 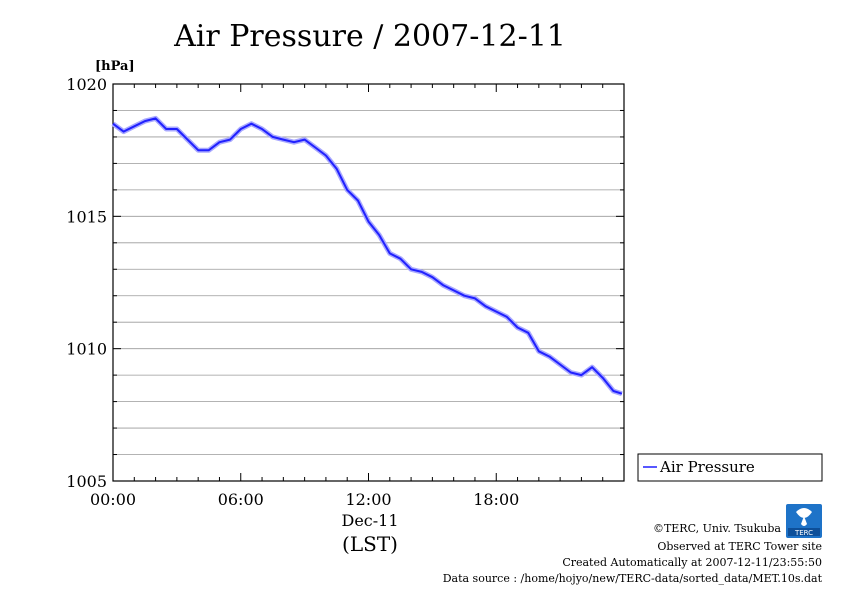 I want to click on terc-logo: TERC, so click(x=804, y=521).